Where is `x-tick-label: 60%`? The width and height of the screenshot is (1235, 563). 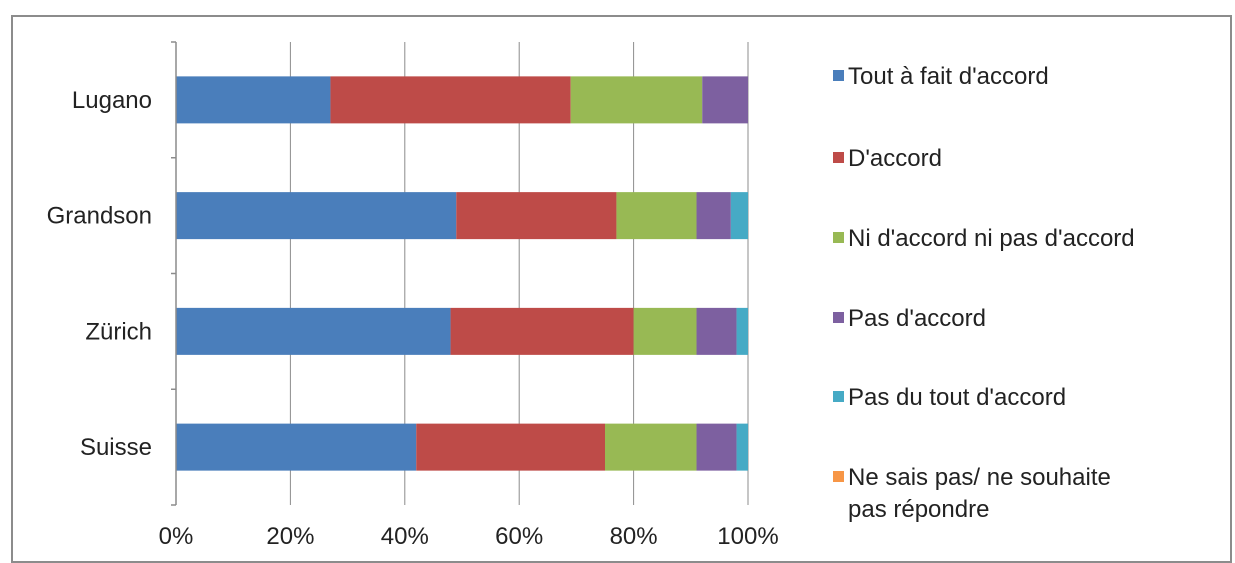
x-tick-label: 60% is located at coordinates (519, 536).